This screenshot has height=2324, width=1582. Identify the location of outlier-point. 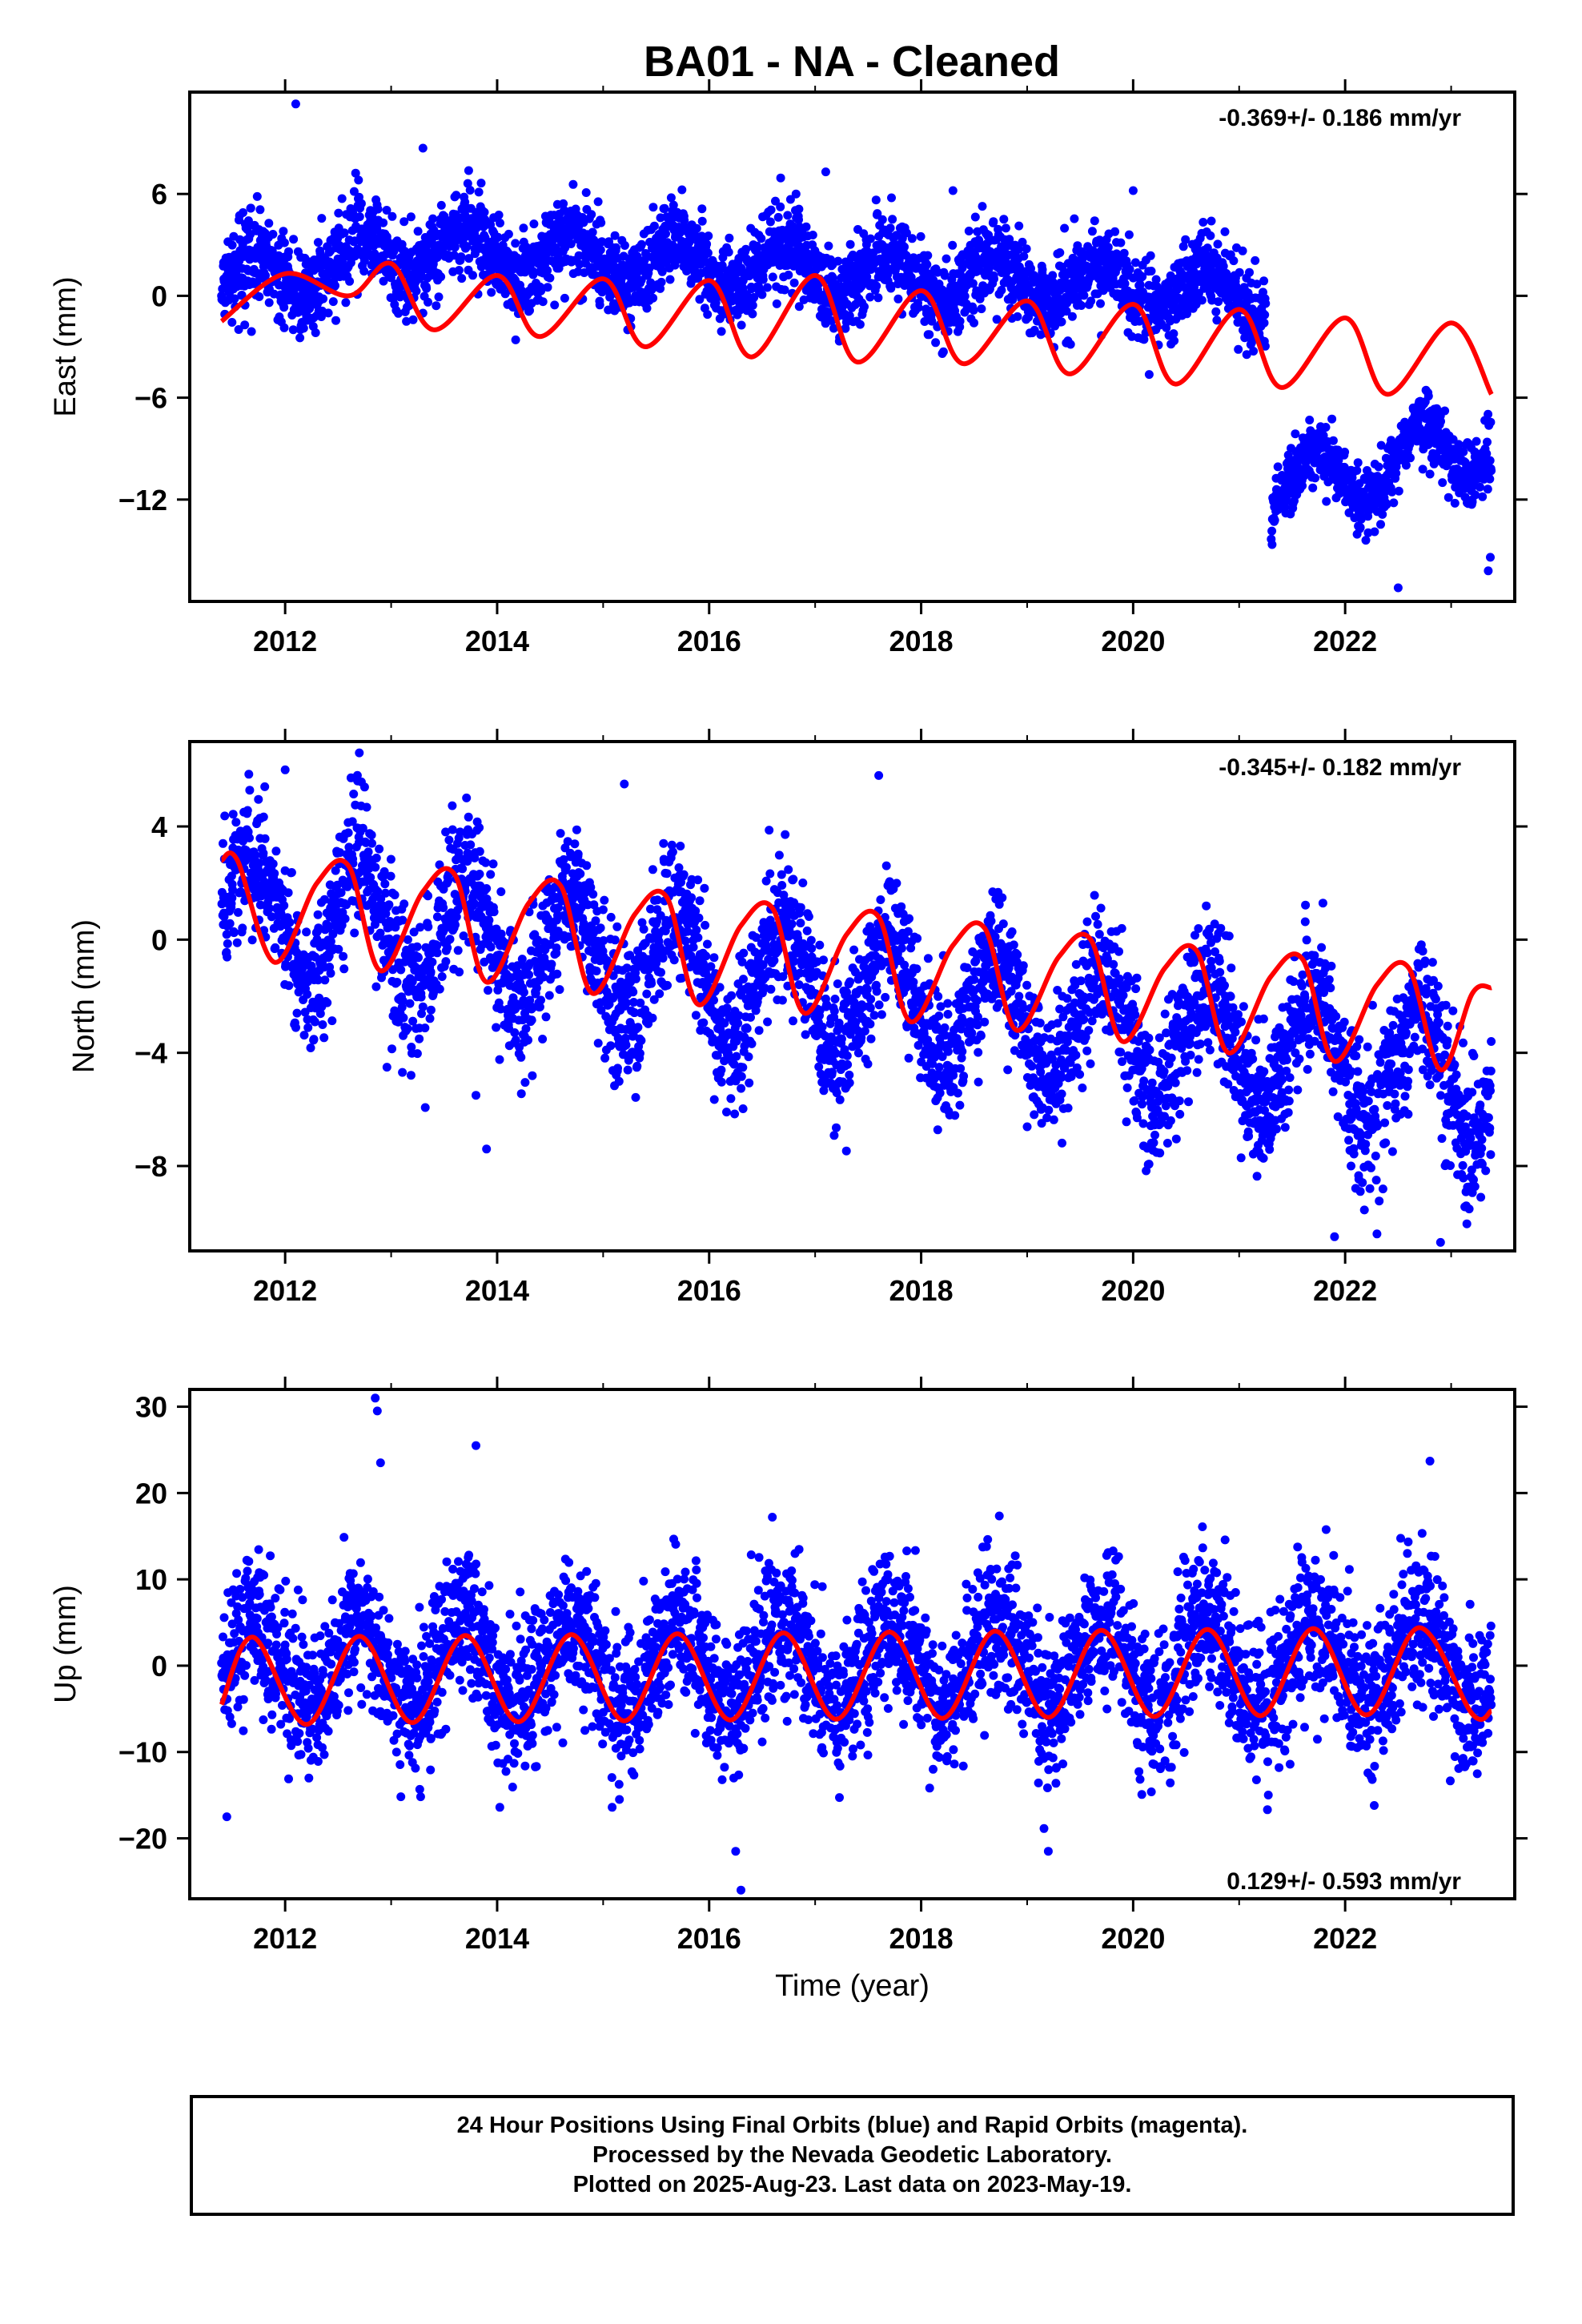
(1491, 557).